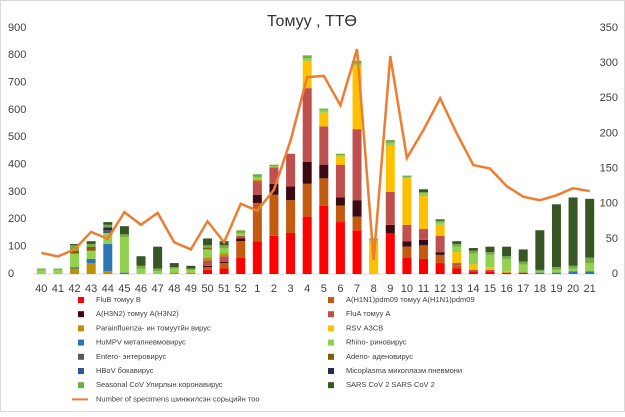 This screenshot has height=417, width=625. Describe the element at coordinates (404, 370) in the screenshot. I see `legend-label: Micoplasma микоплазм пневмони` at that location.